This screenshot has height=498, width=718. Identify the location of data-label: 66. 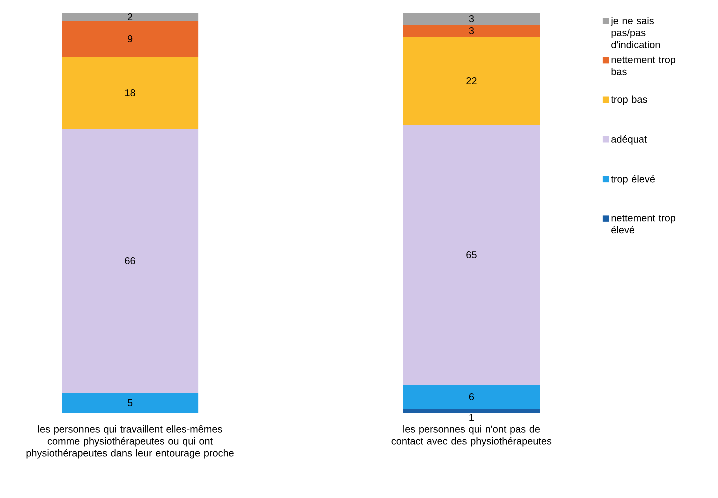
(130, 261).